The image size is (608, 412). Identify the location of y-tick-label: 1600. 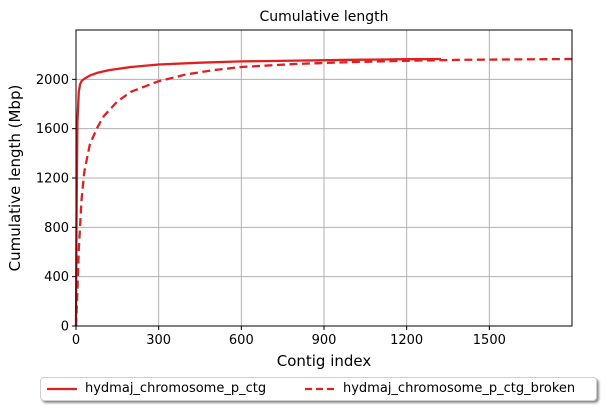
(52, 129).